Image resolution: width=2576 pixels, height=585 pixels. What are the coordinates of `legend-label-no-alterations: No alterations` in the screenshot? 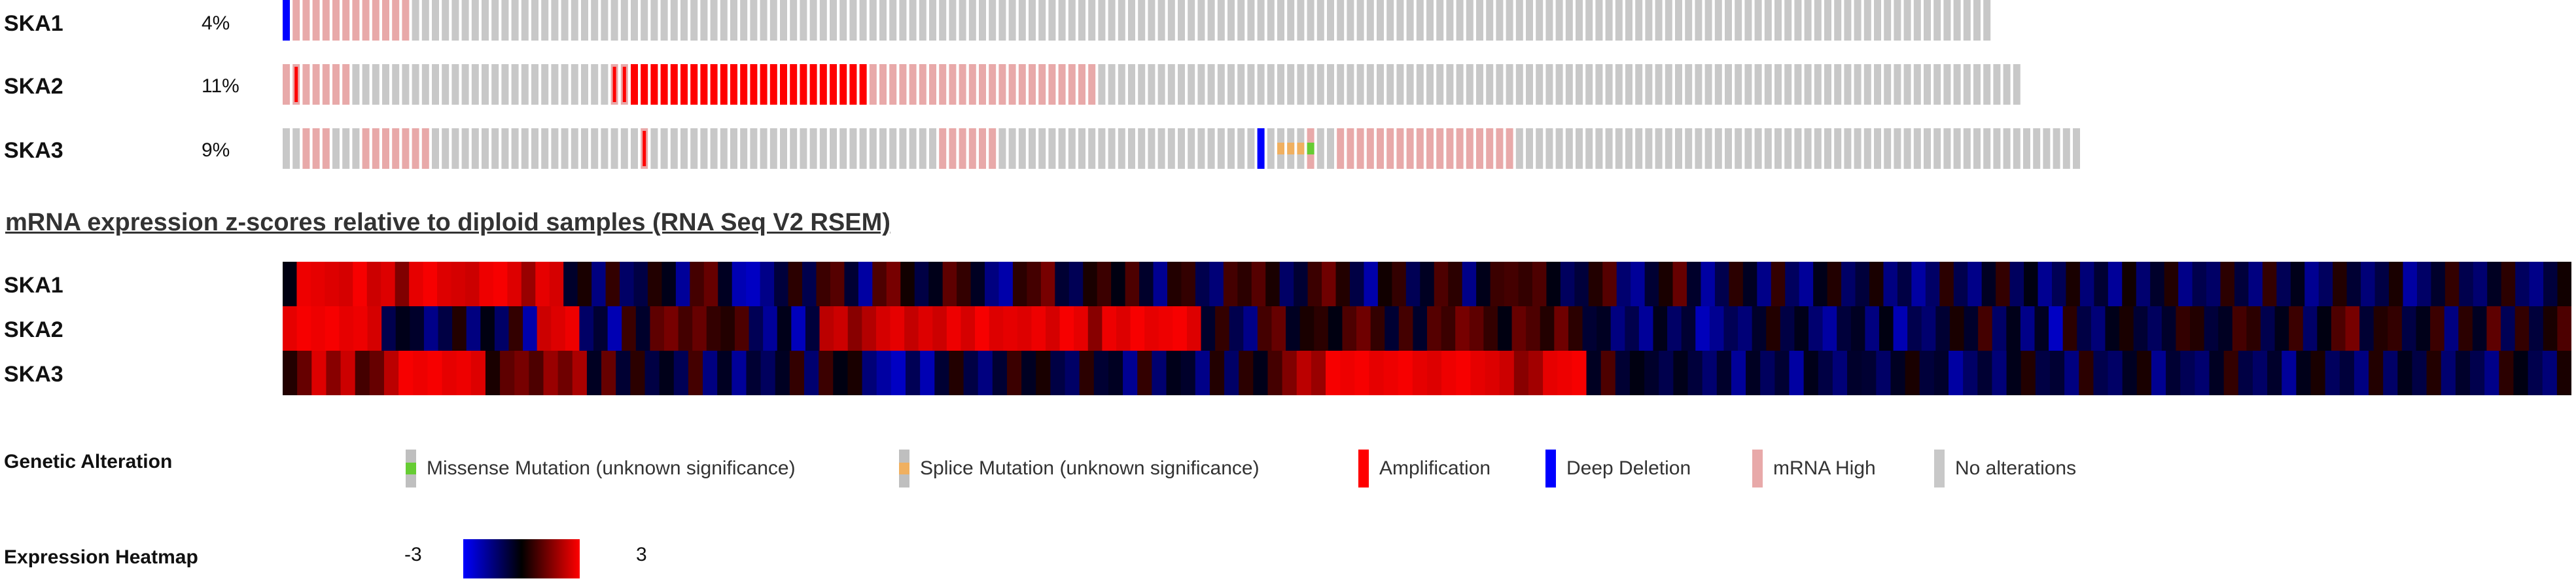 It's located at (2016, 468).